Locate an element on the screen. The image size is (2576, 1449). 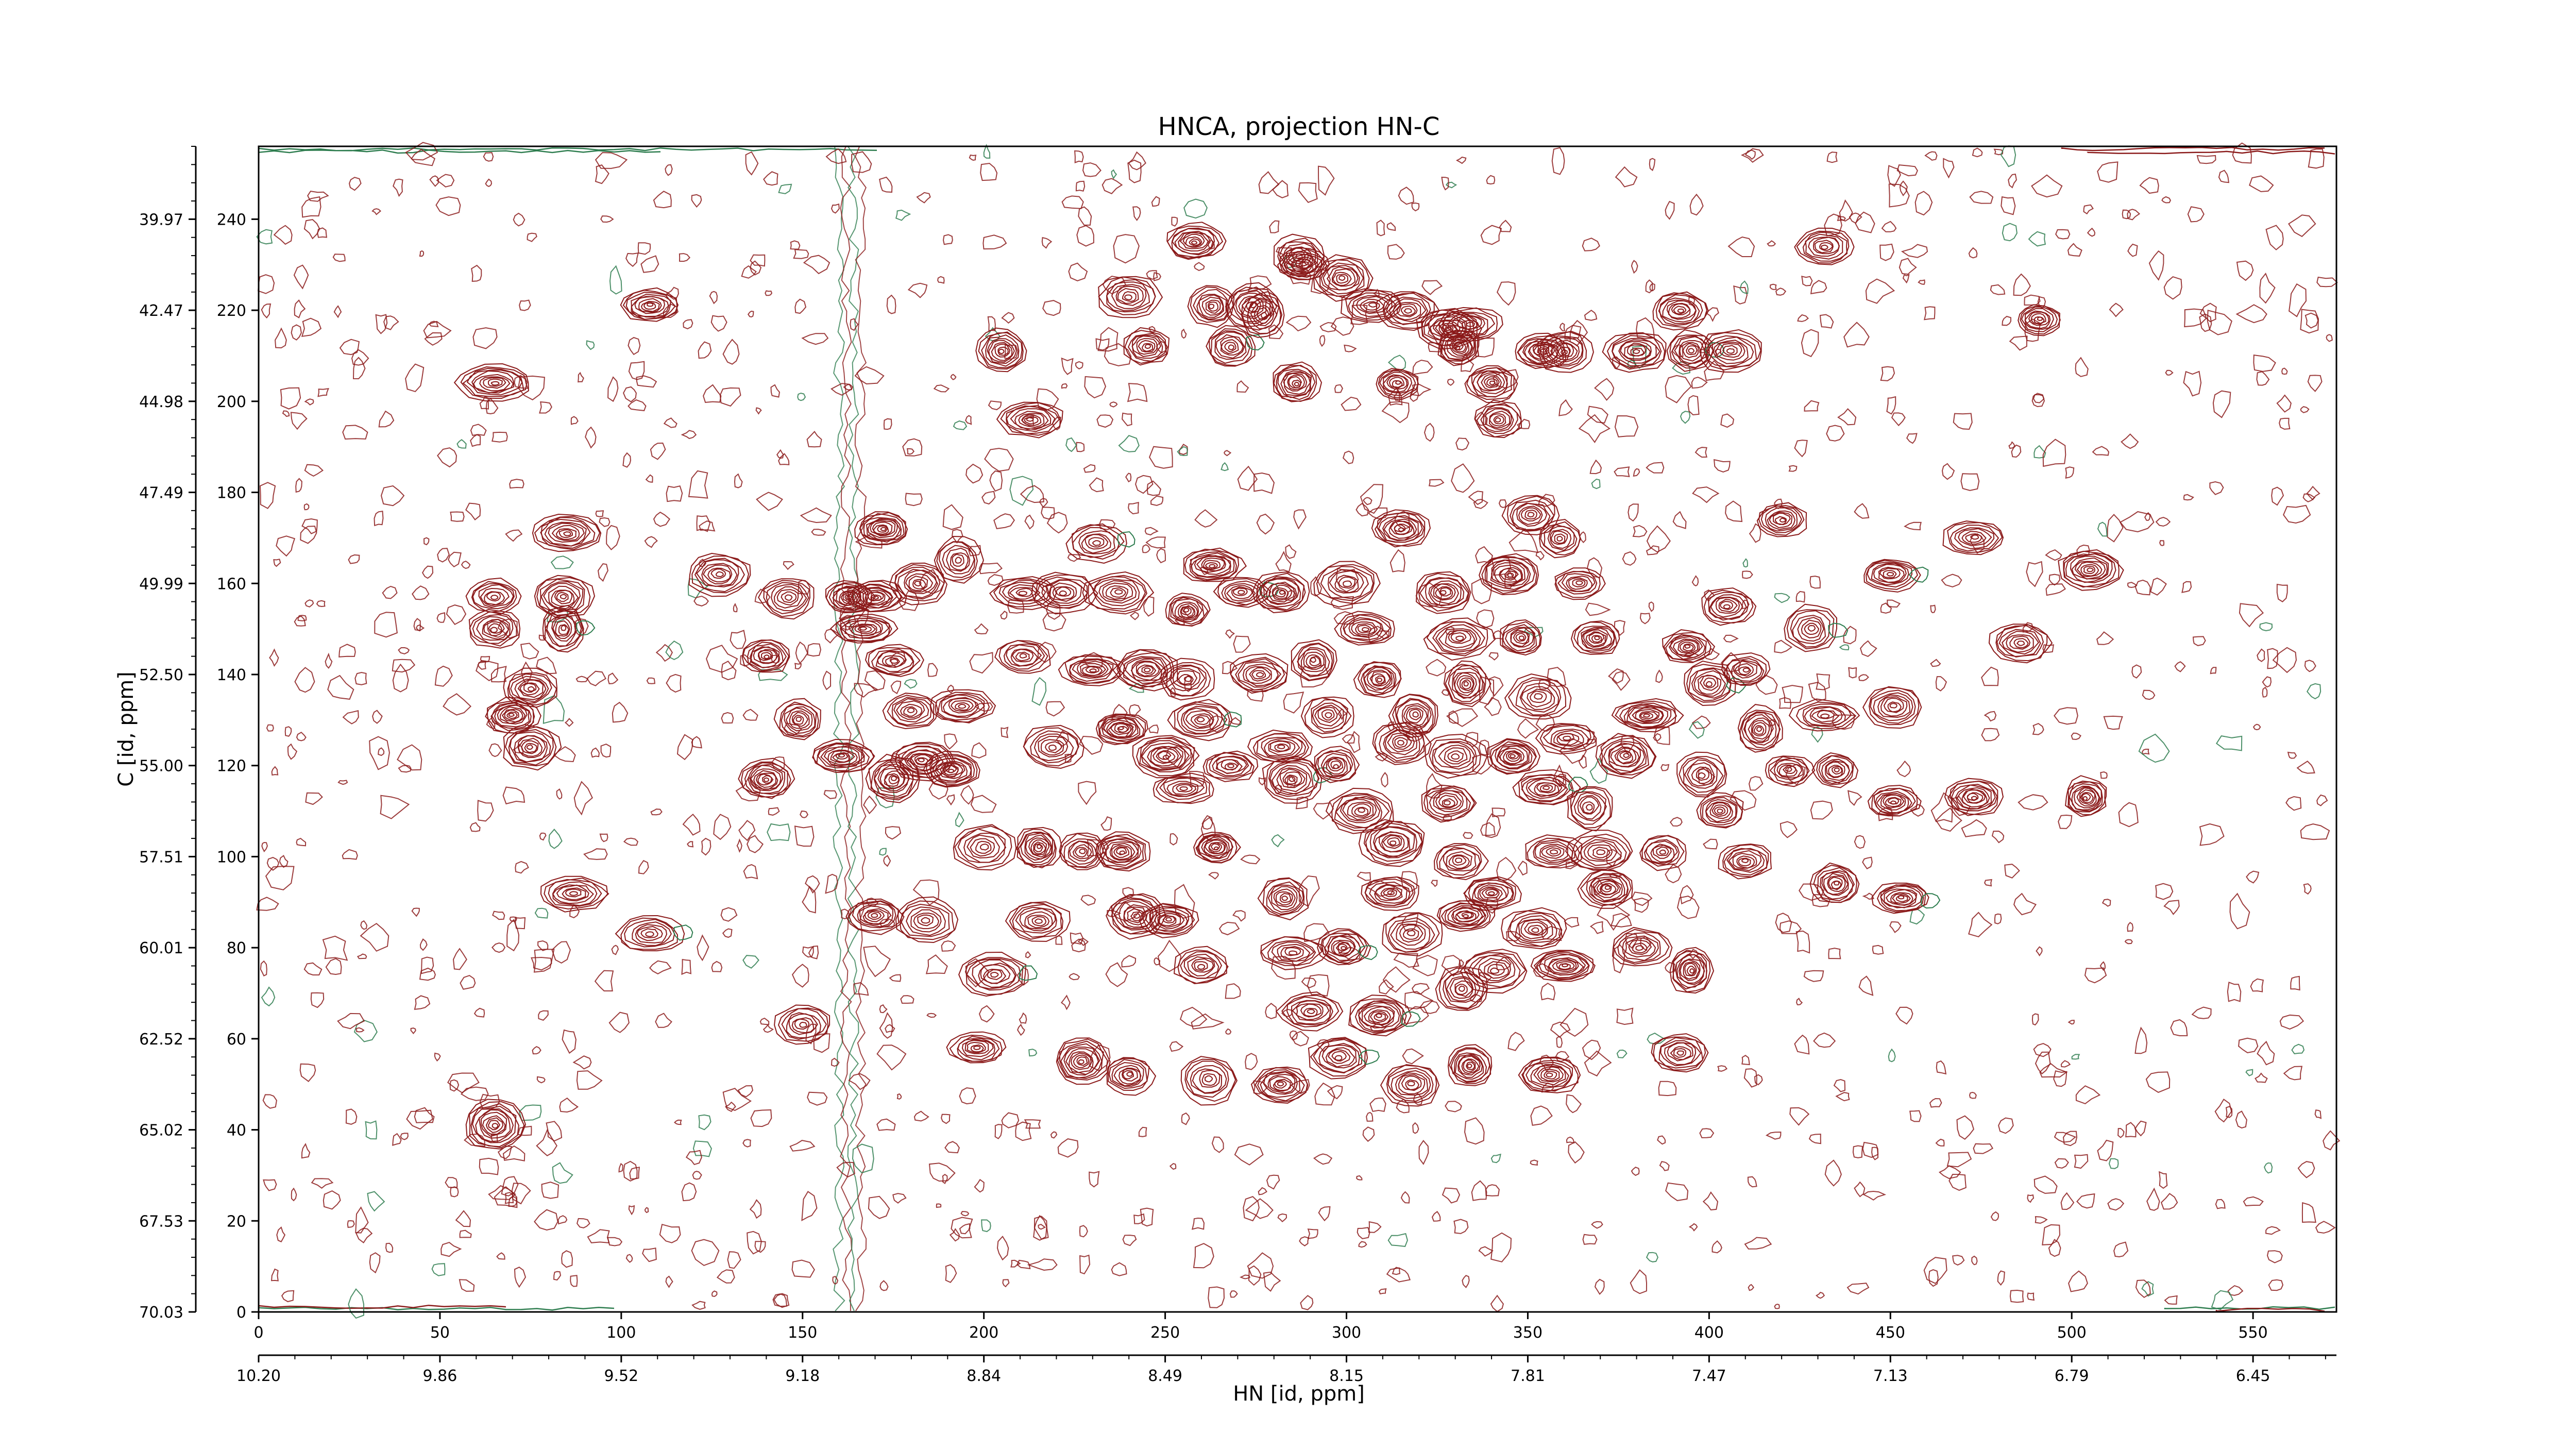
x-ppm-tick-label: 9.52 is located at coordinates (621, 1376).